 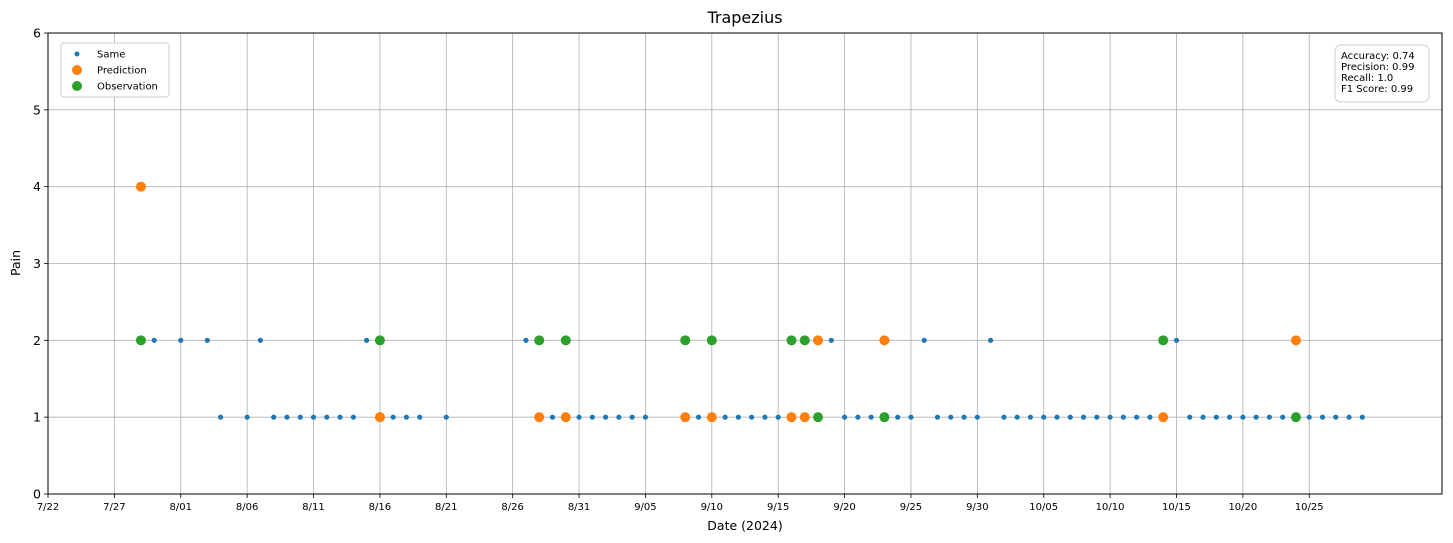 I want to click on legend-label-prediction: Prediction, so click(x=122, y=71).